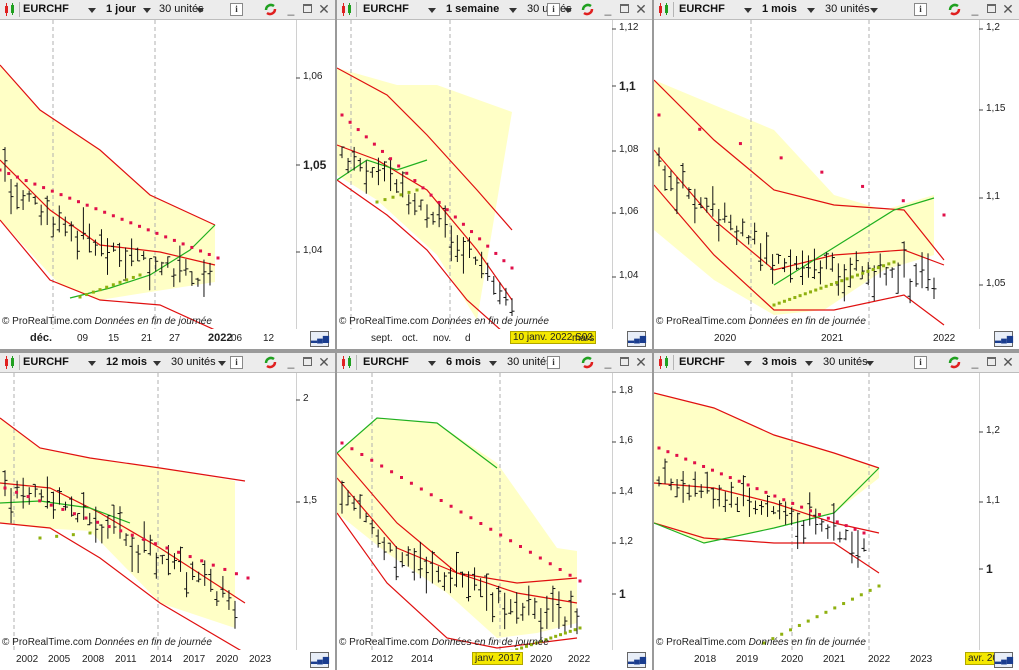 The width and height of the screenshot is (1019, 670). Describe the element at coordinates (129, 9) in the screenshot. I see `period-dropdown: 1 jour` at that location.